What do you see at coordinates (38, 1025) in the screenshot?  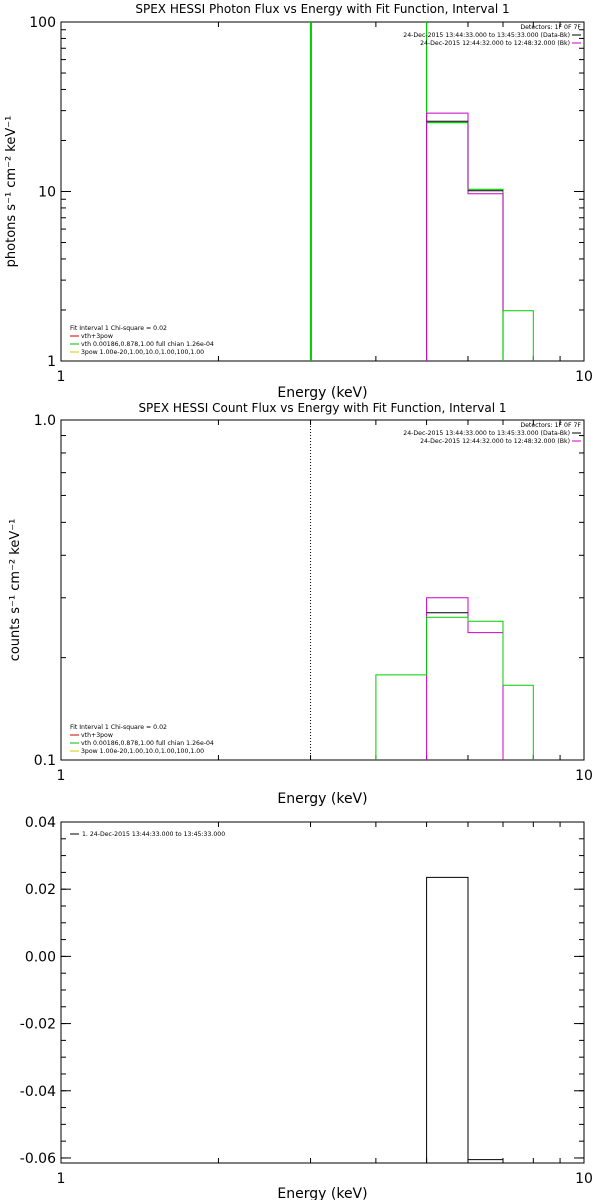 I see `y-tick-label: -0.02` at bounding box center [38, 1025].